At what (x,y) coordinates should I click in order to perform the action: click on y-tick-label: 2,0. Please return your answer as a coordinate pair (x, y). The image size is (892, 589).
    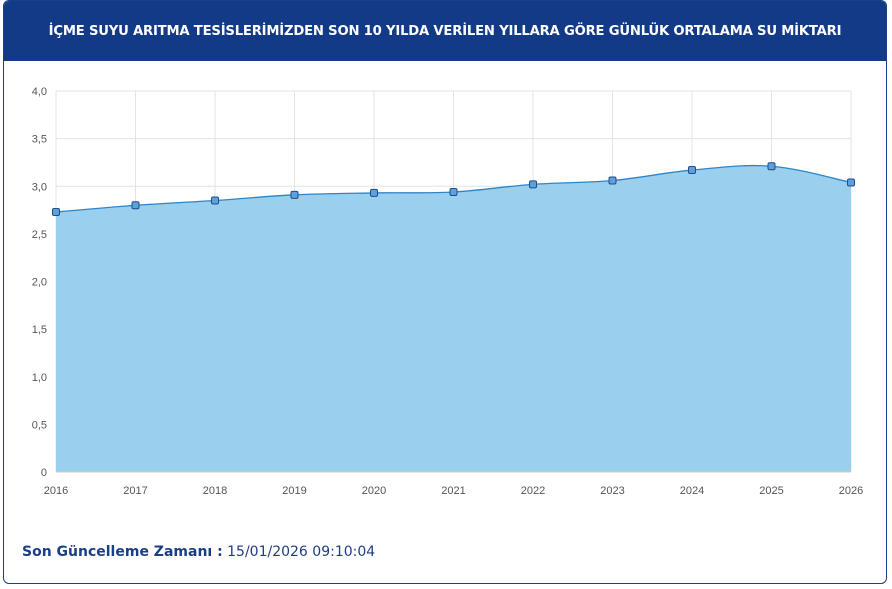
    Looking at the image, I should click on (39, 283).